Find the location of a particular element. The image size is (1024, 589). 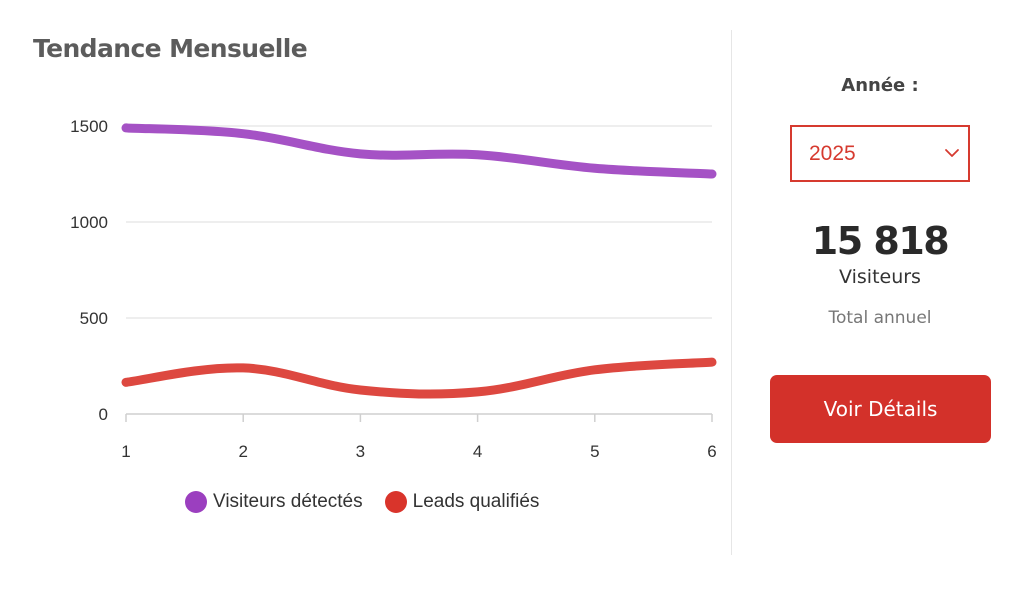

chart-legend: Visiteurs détectés Leads qualifiés is located at coordinates (373, 502).